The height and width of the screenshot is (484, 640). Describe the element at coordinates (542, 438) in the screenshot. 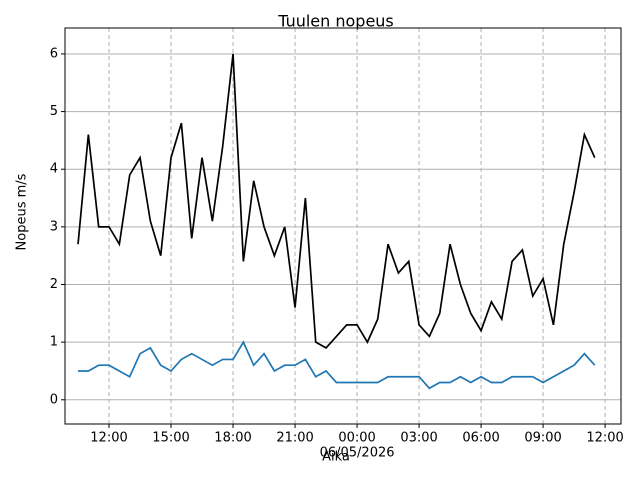

I see `x-tick-label: 09:00` at that location.